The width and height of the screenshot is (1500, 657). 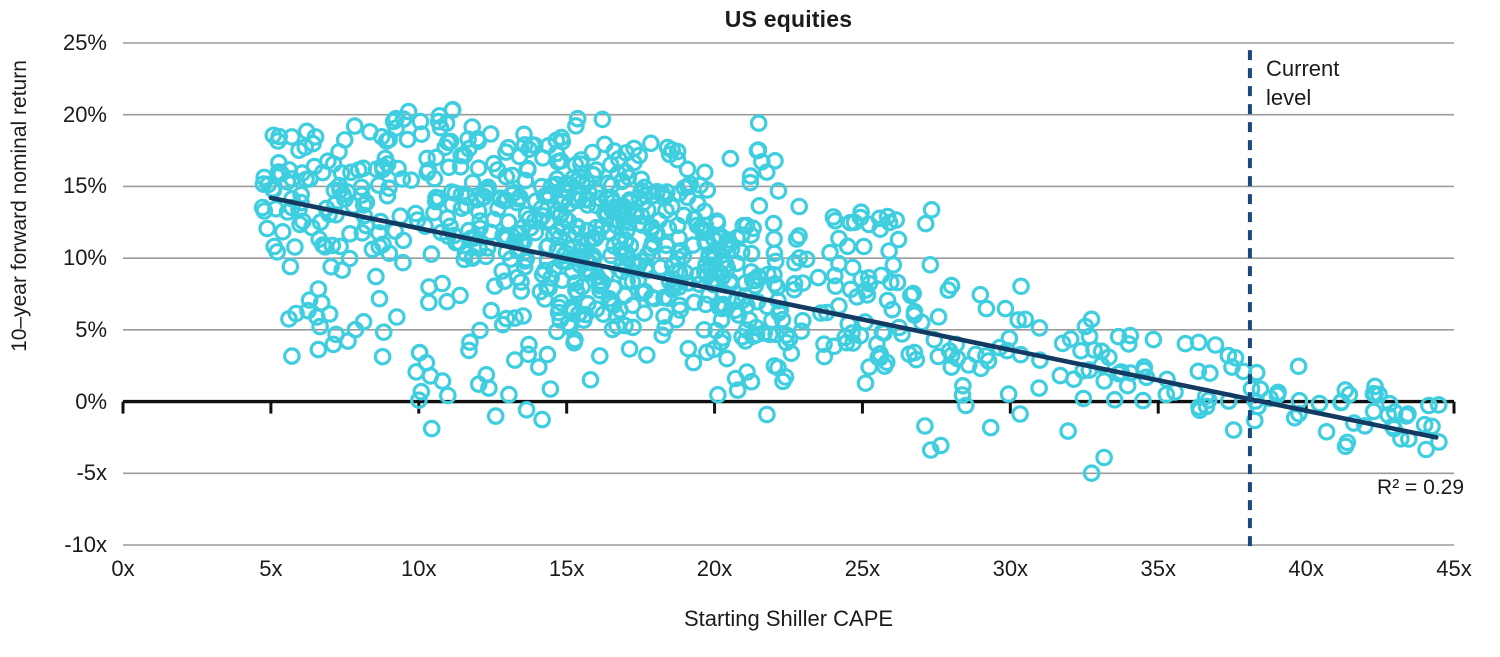 What do you see at coordinates (714, 568) in the screenshot?
I see `x-tick-label: 20x` at bounding box center [714, 568].